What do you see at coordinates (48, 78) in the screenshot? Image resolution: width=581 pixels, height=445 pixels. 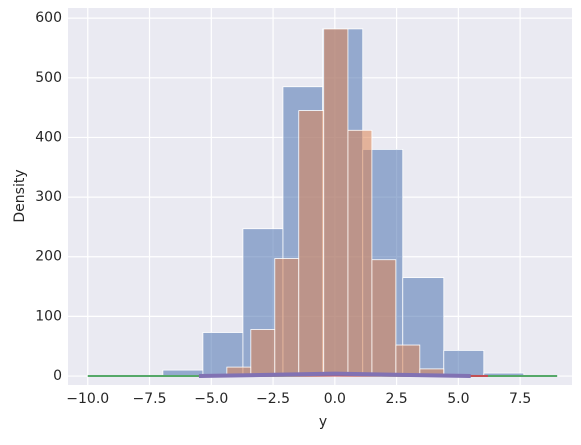 I see `y-tick-label: 500` at bounding box center [48, 78].